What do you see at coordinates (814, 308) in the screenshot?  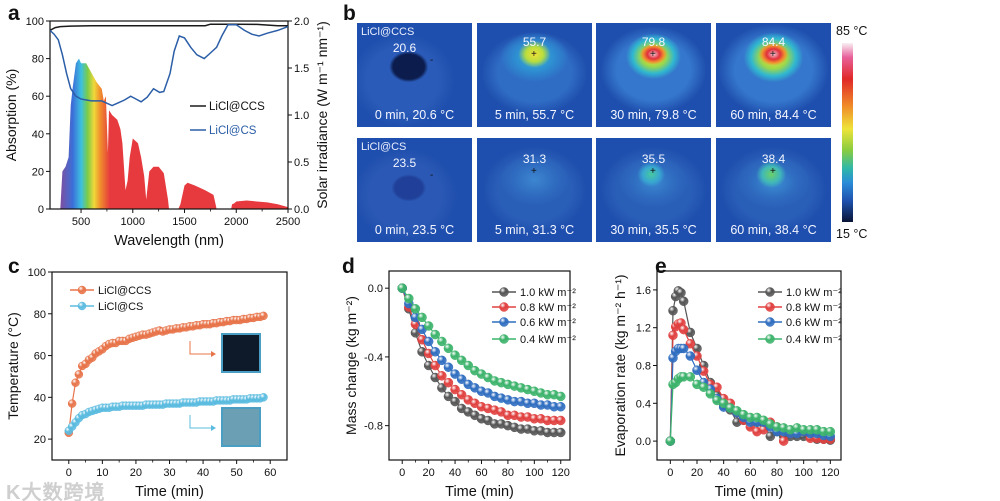 I see `legend-label: 0.8 kW m⁻²` at bounding box center [814, 308].